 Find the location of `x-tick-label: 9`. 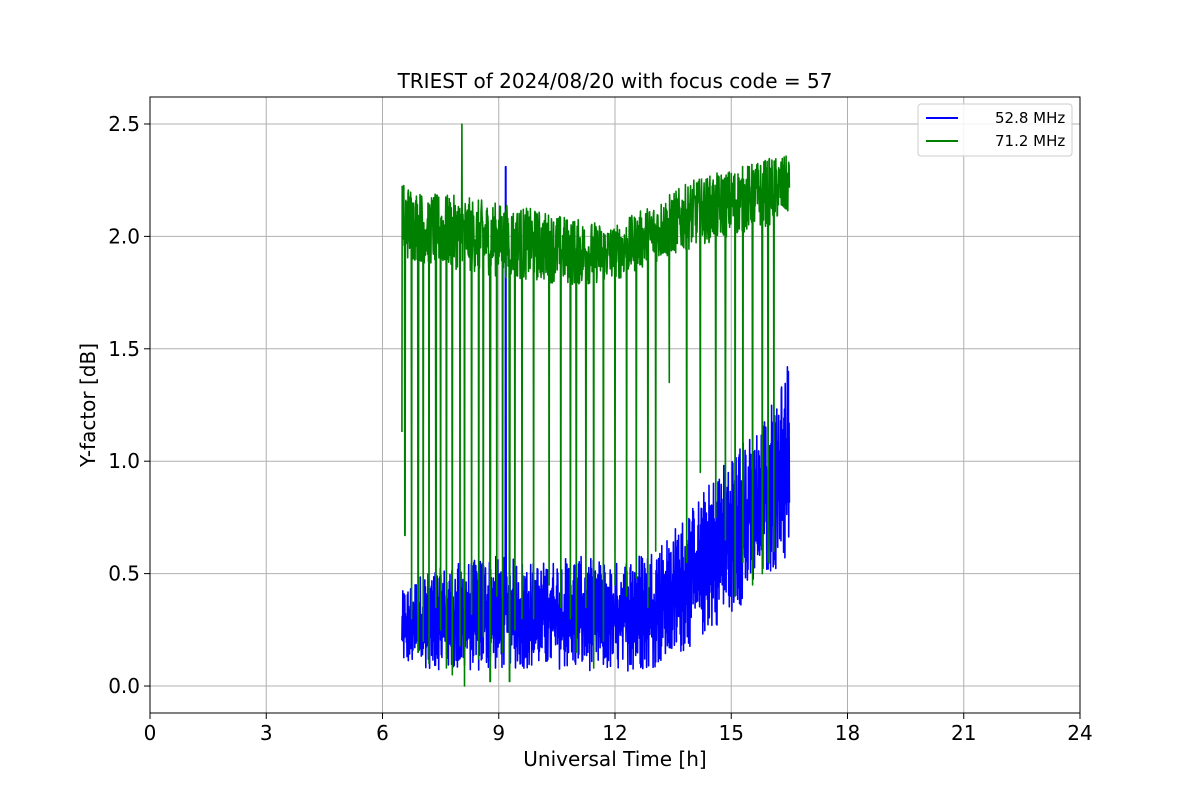

x-tick-label: 9 is located at coordinates (498, 733).